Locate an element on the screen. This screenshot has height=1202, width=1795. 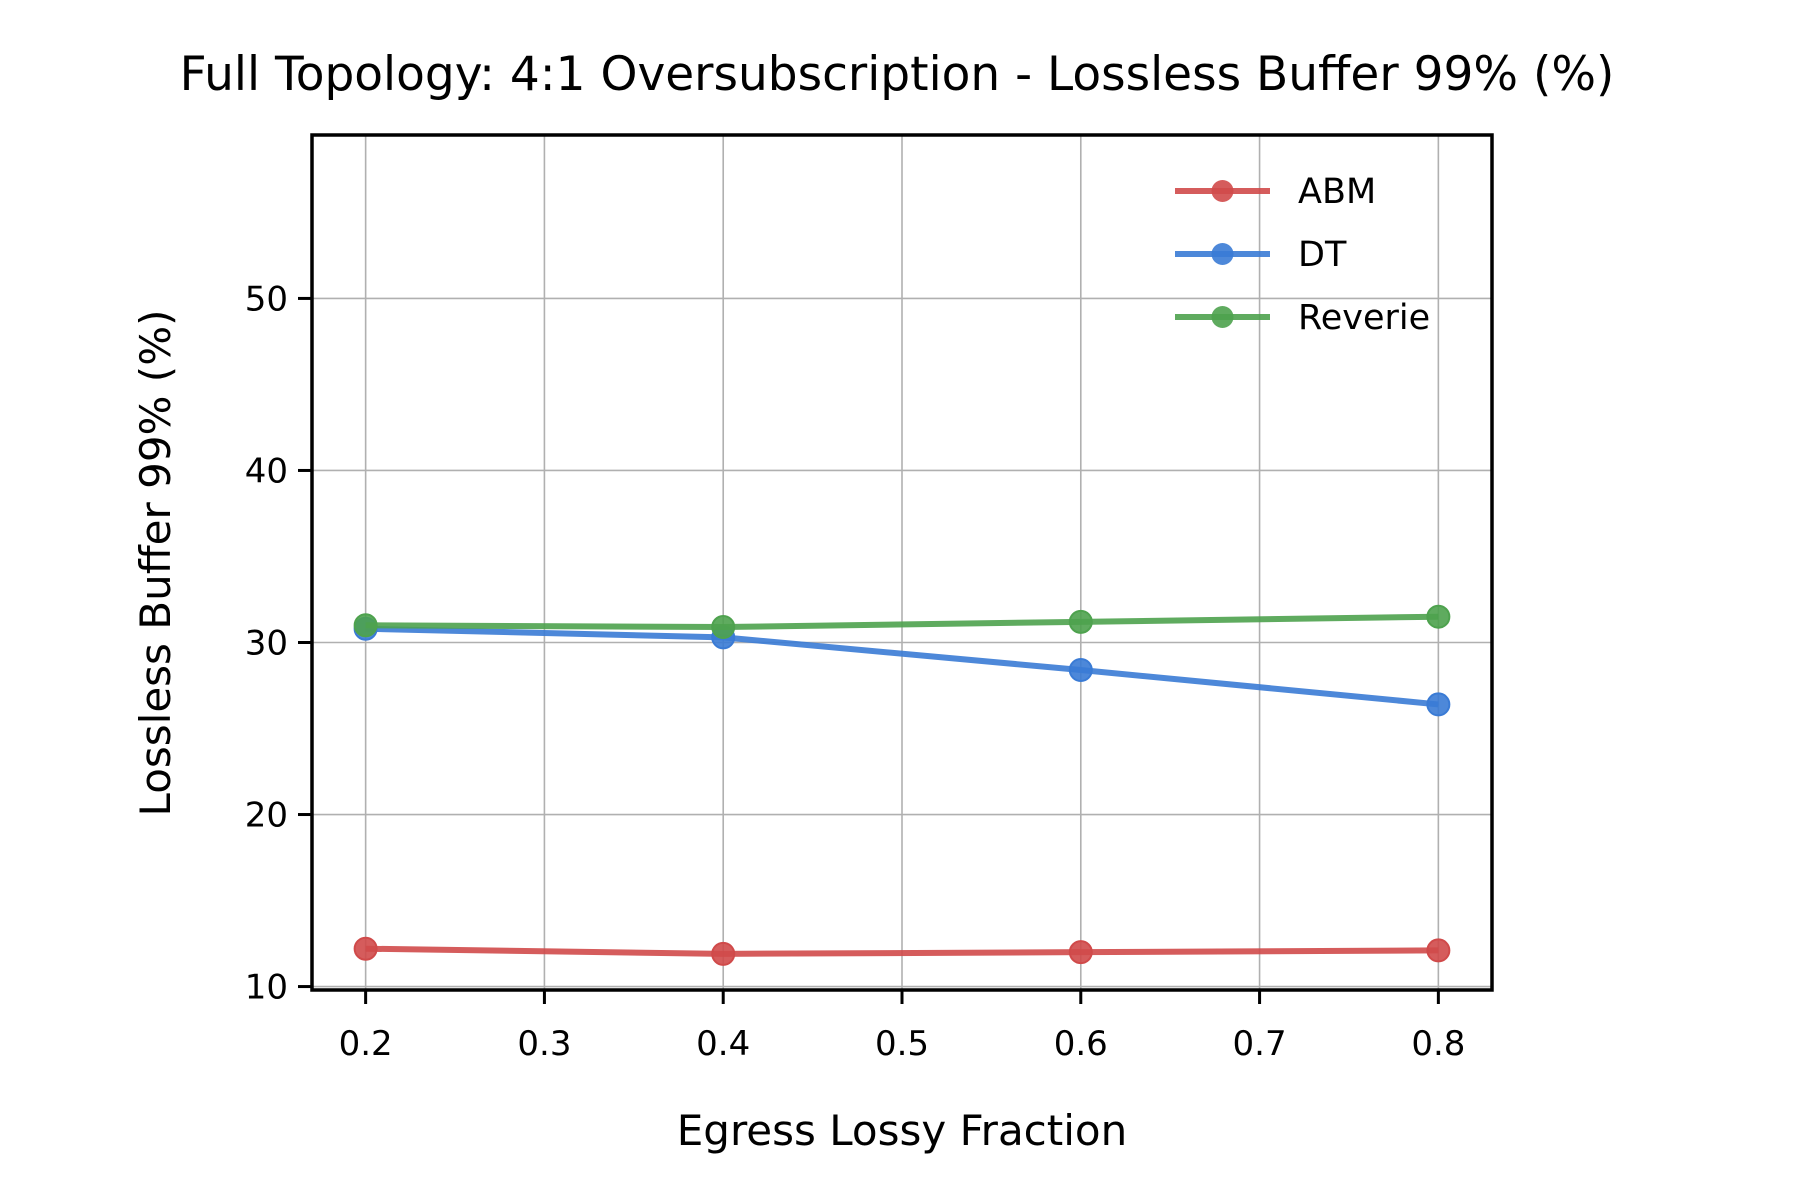
legend-label: DT is located at coordinates (1322, 255).